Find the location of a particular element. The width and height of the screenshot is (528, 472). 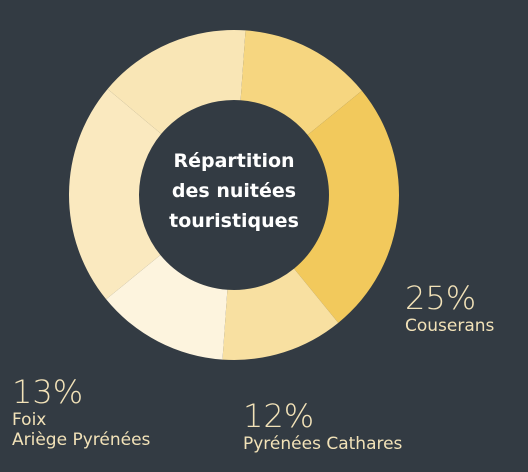

category-label: Couserans is located at coordinates (450, 326).